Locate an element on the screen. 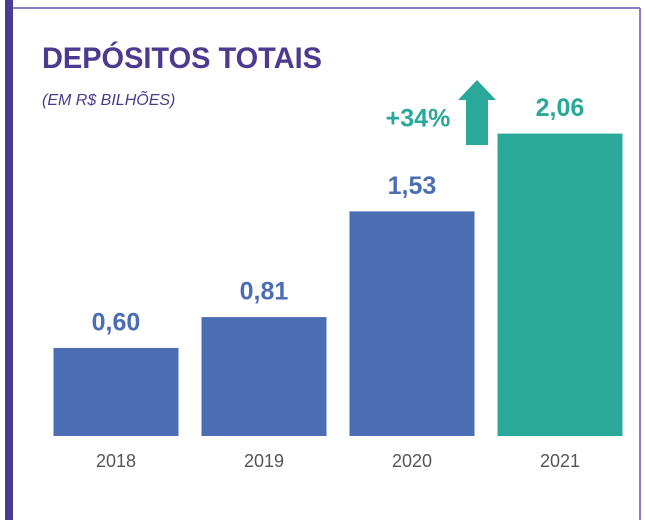 This screenshot has width=645, height=520. x-tick-label: 2021 is located at coordinates (560, 461).